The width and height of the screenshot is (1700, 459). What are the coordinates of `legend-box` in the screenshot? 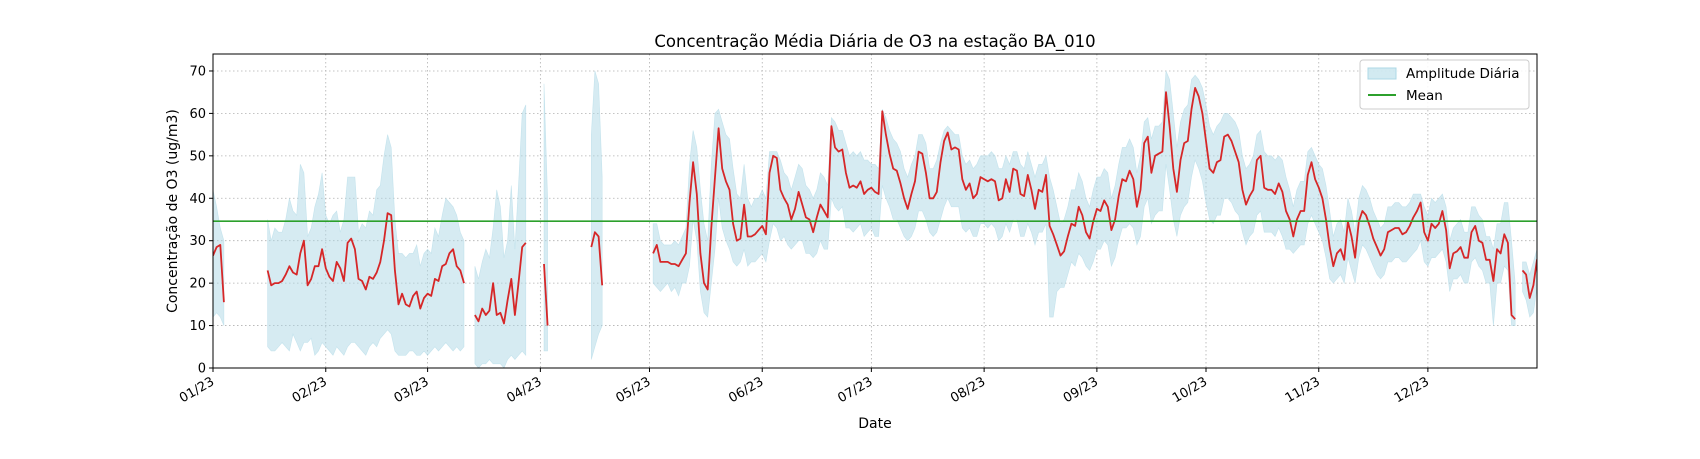 It's located at (1444, 84).